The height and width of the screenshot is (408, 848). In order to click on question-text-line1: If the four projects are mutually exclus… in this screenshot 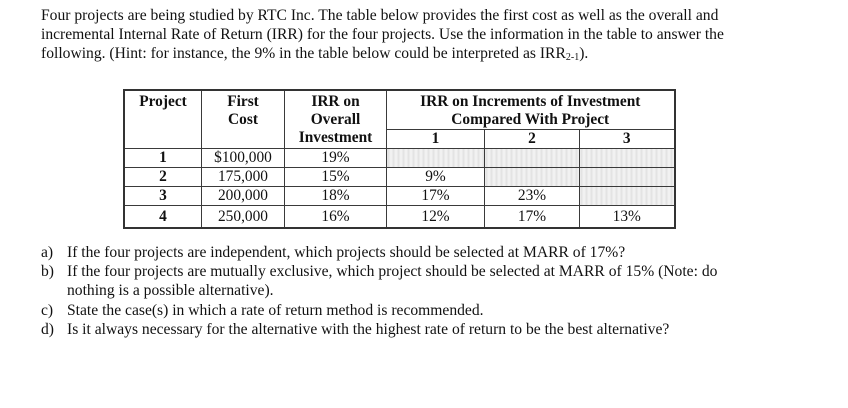, I will do `click(392, 271)`.